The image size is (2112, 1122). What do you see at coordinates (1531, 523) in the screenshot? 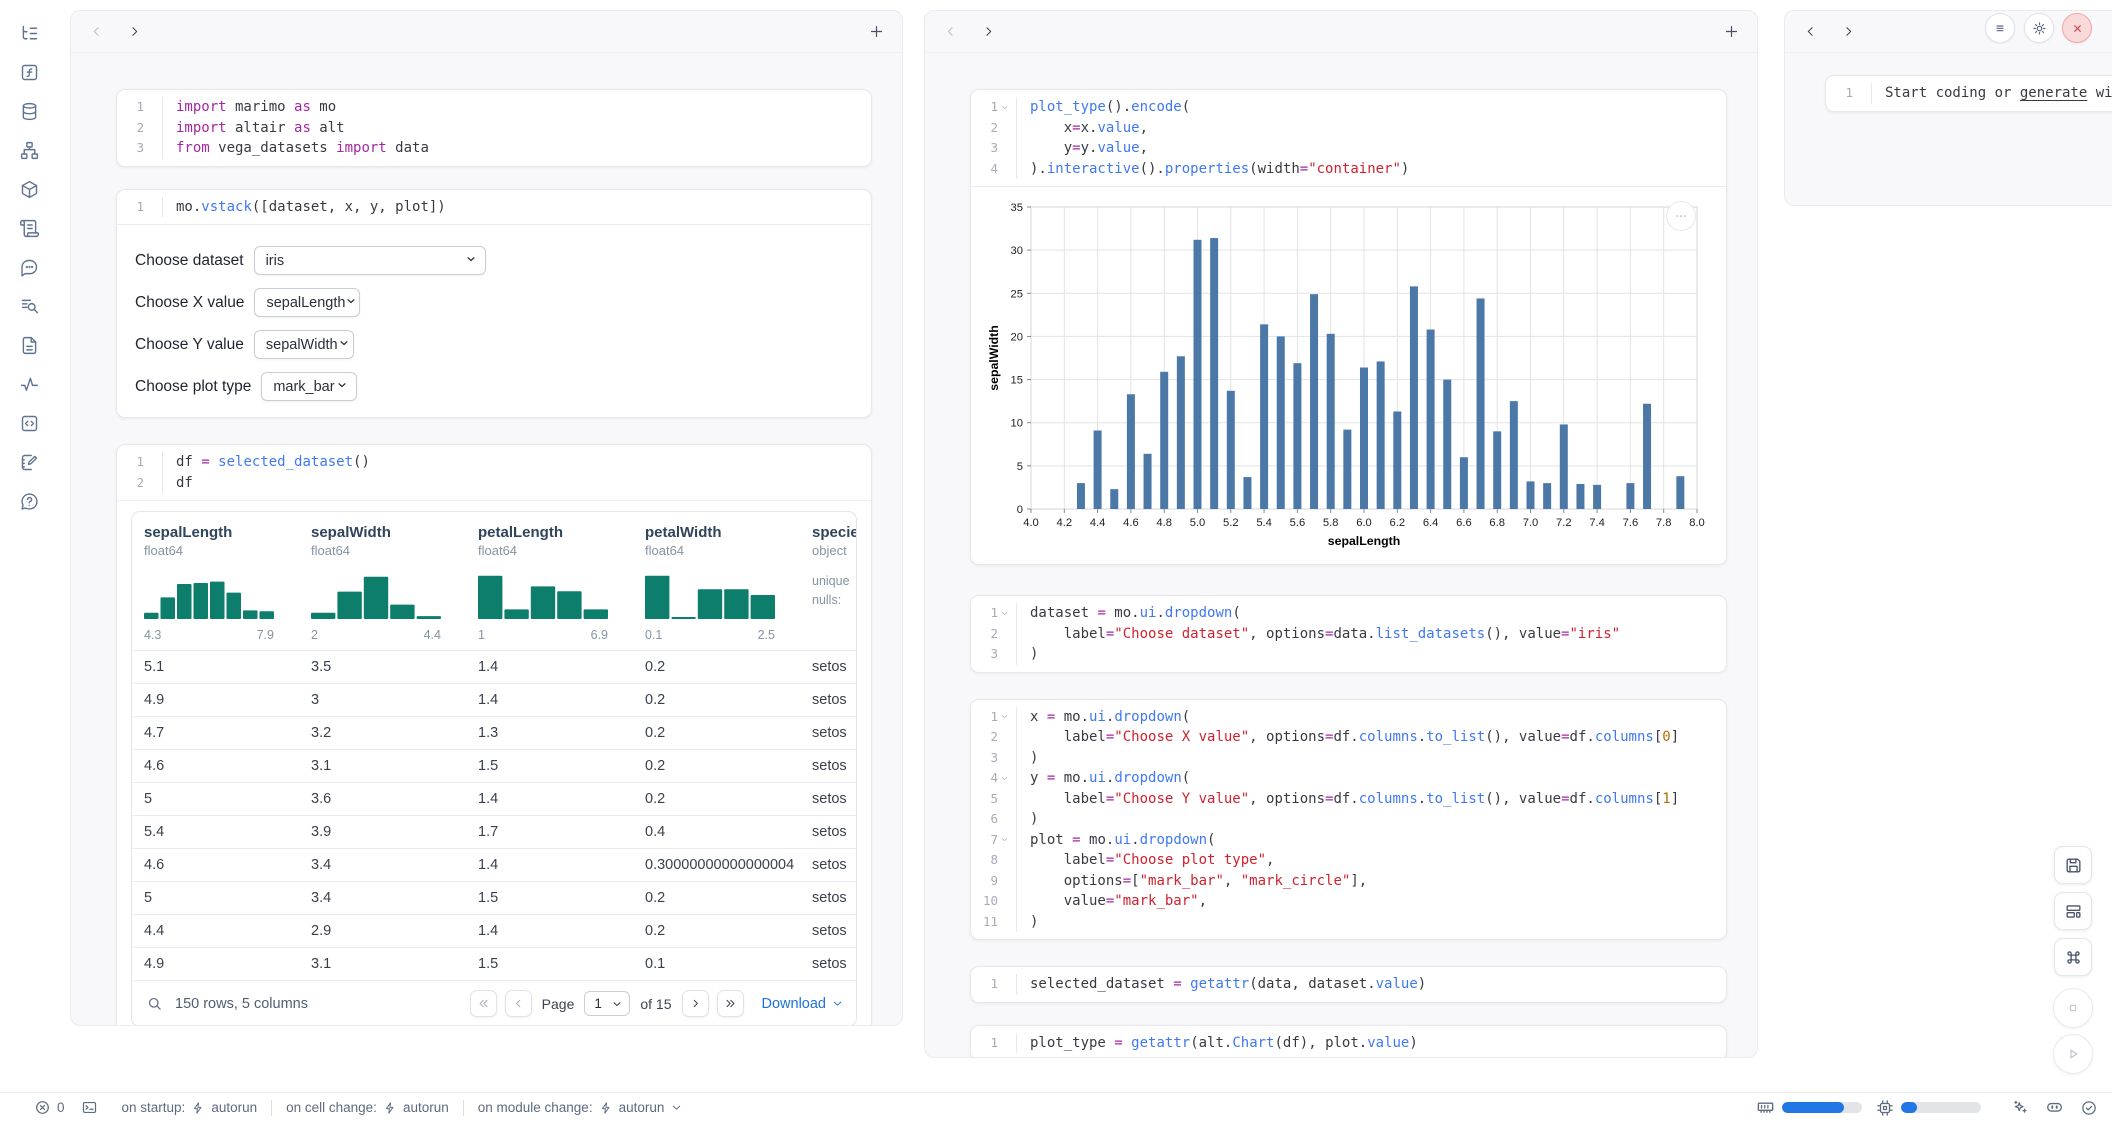
I see `svg-text: 7.0` at bounding box center [1531, 523].